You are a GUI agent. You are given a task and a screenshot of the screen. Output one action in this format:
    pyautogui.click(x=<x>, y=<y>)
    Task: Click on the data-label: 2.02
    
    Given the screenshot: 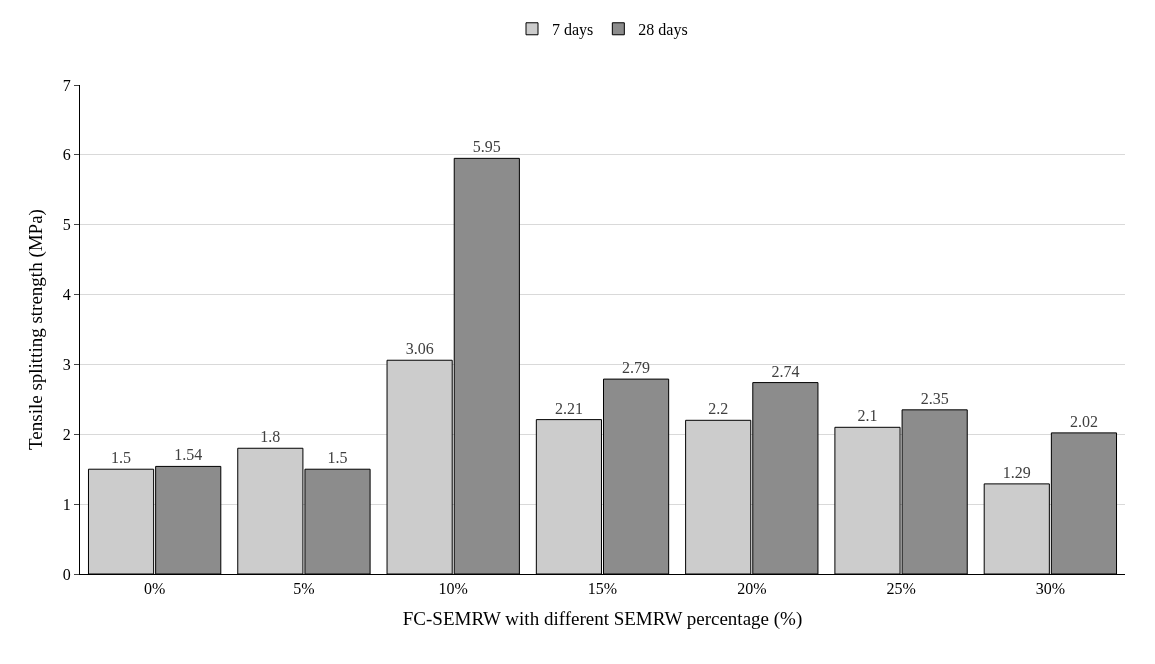 What is the action you would take?
    pyautogui.click(x=1083, y=421)
    